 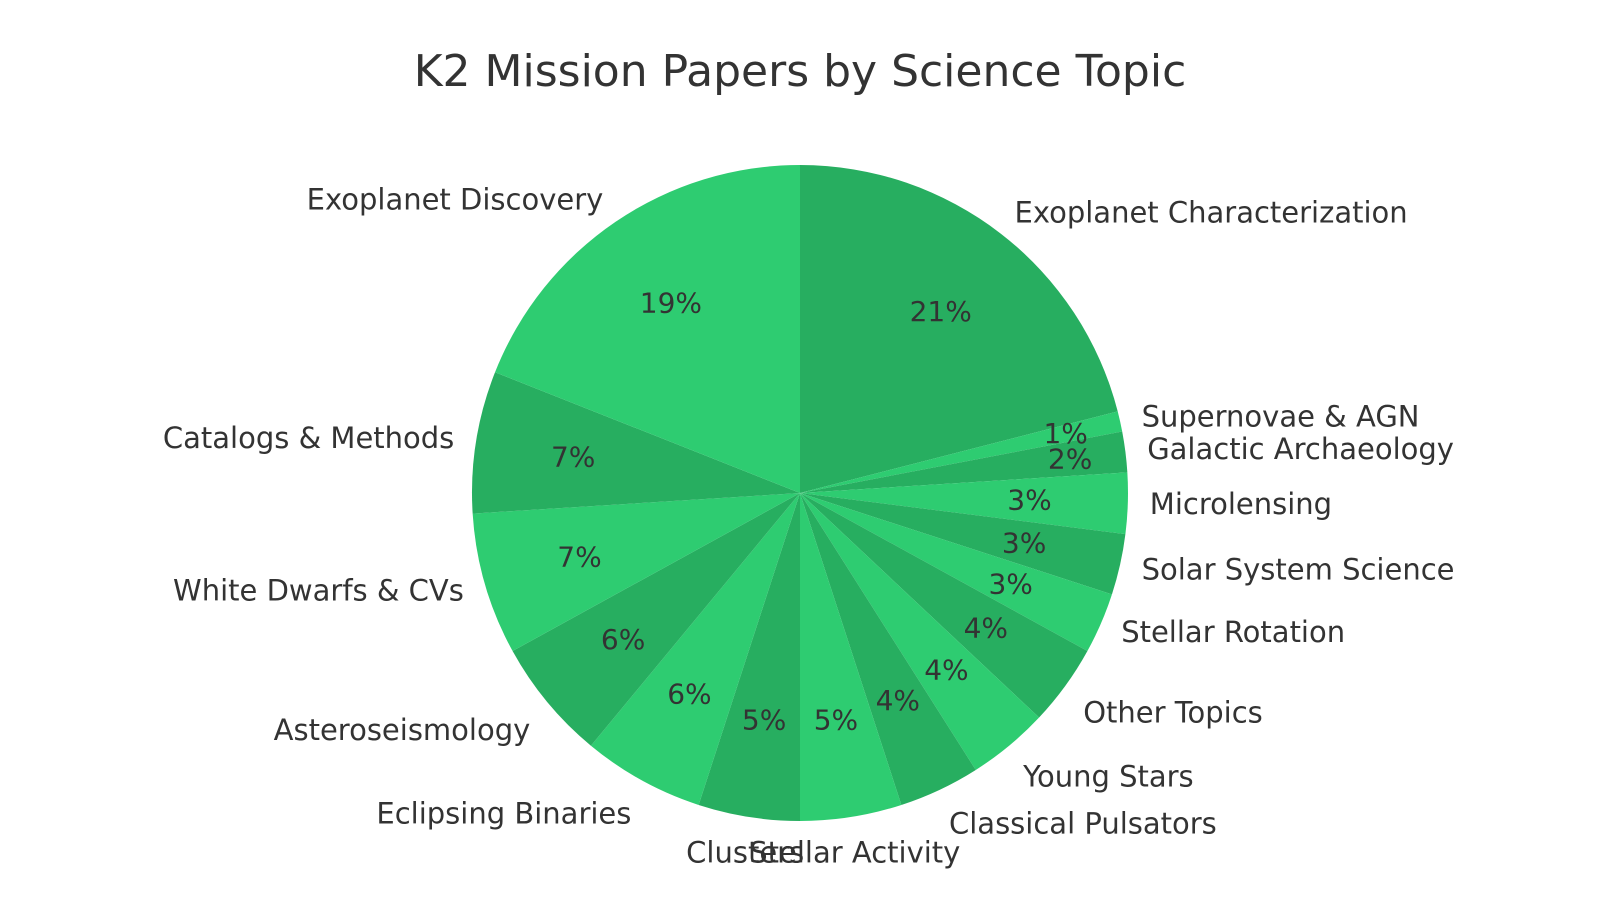 What do you see at coordinates (745, 853) in the screenshot?
I see `slice-label-clusters: Clusters` at bounding box center [745, 853].